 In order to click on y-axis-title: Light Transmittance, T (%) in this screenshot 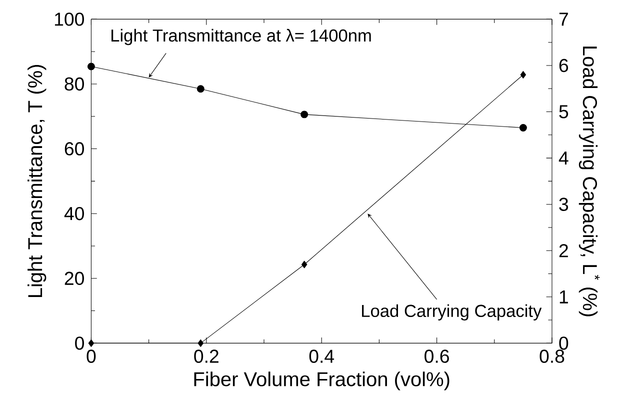, I will do `click(37, 181)`.